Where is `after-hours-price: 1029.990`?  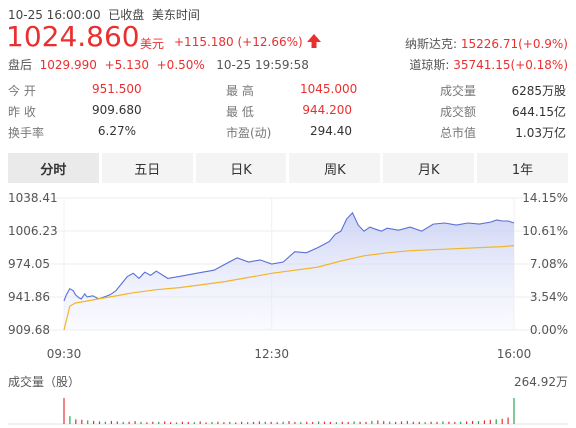
after-hours-price: 1029.990 is located at coordinates (68, 65).